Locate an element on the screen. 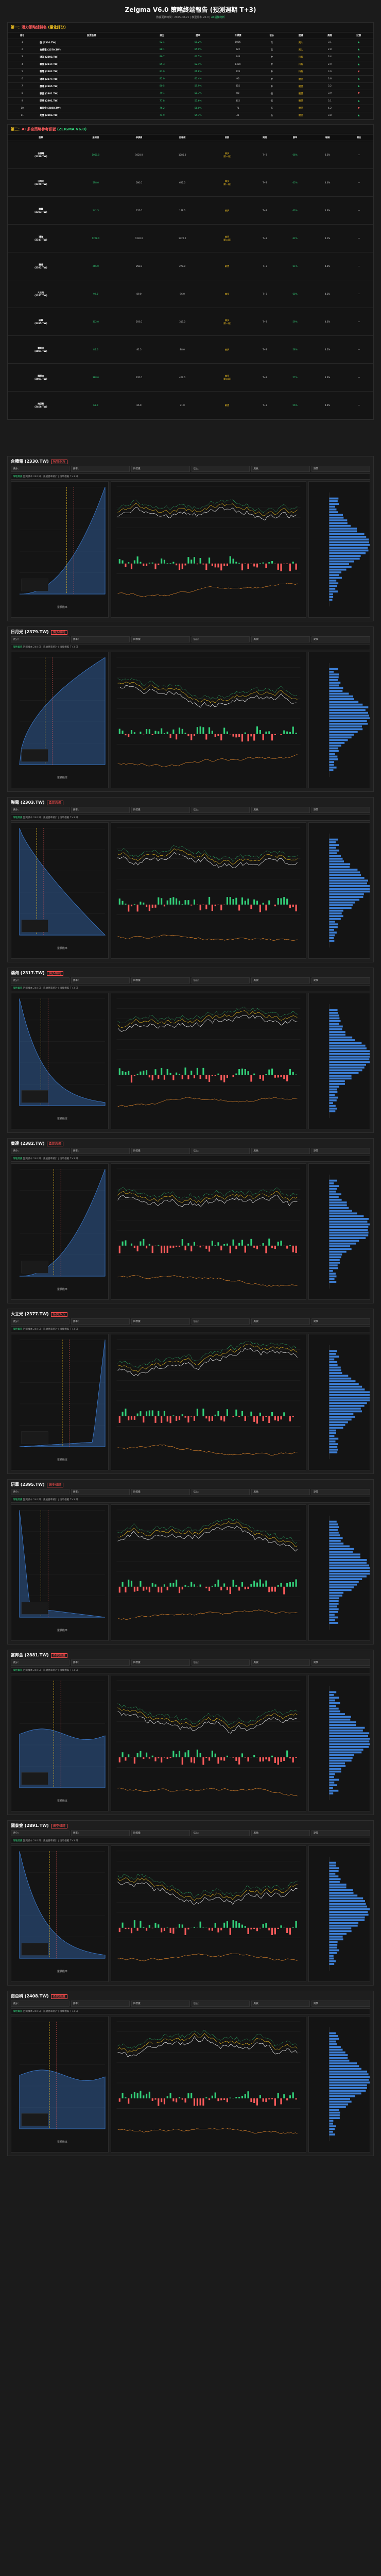 This screenshot has width=381, height=2576. table-row: 5 聯電 (2382.TW) 83.9 61.8% 278 中持有 3.0 ▼ is located at coordinates (190, 72).